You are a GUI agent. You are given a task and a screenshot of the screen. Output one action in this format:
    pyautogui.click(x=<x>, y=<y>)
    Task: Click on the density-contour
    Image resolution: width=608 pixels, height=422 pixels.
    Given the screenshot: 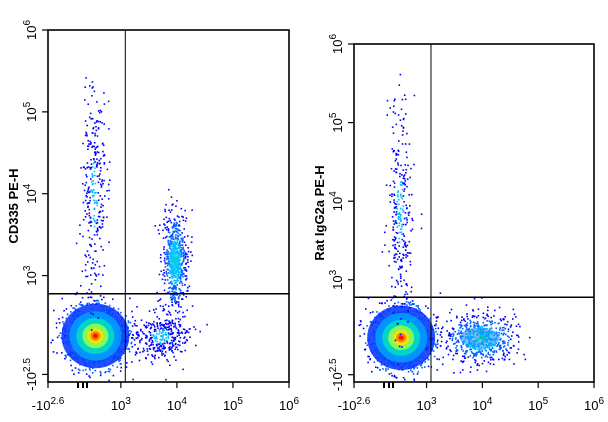 What is the action you would take?
    pyautogui.click(x=401, y=337)
    